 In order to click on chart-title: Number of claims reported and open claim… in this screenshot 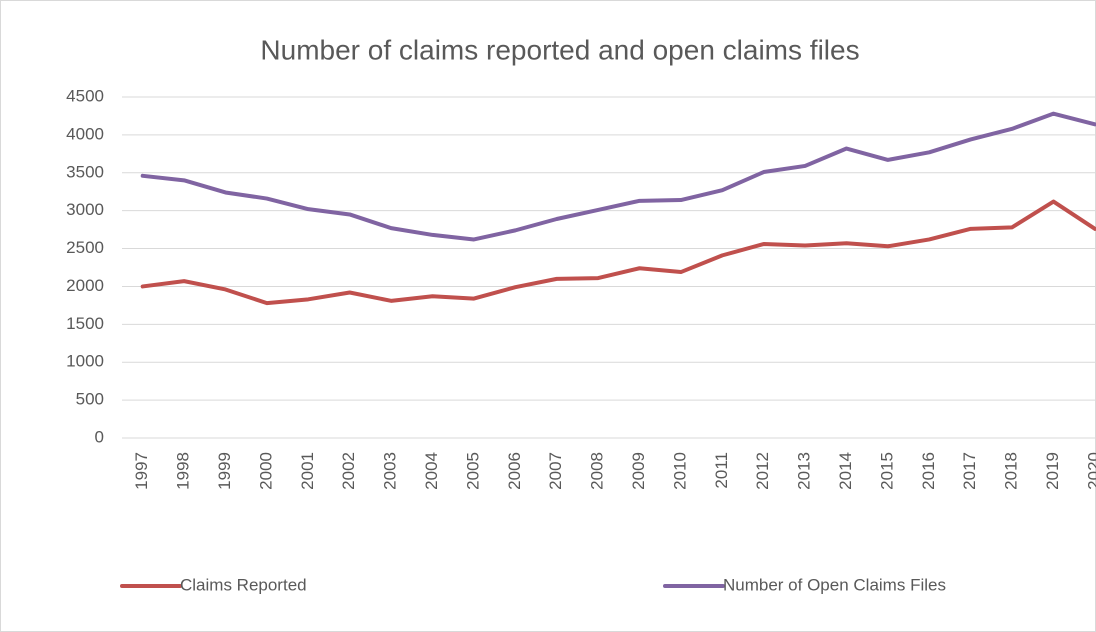, I will do `click(559, 49)`.